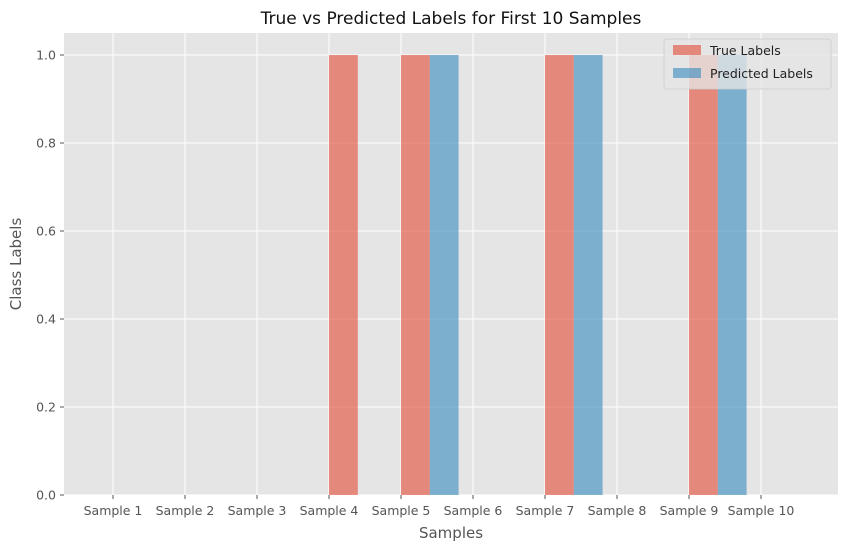 The width and height of the screenshot is (847, 553). I want to click on legend: True Labels Predicted Labels, so click(747, 64).